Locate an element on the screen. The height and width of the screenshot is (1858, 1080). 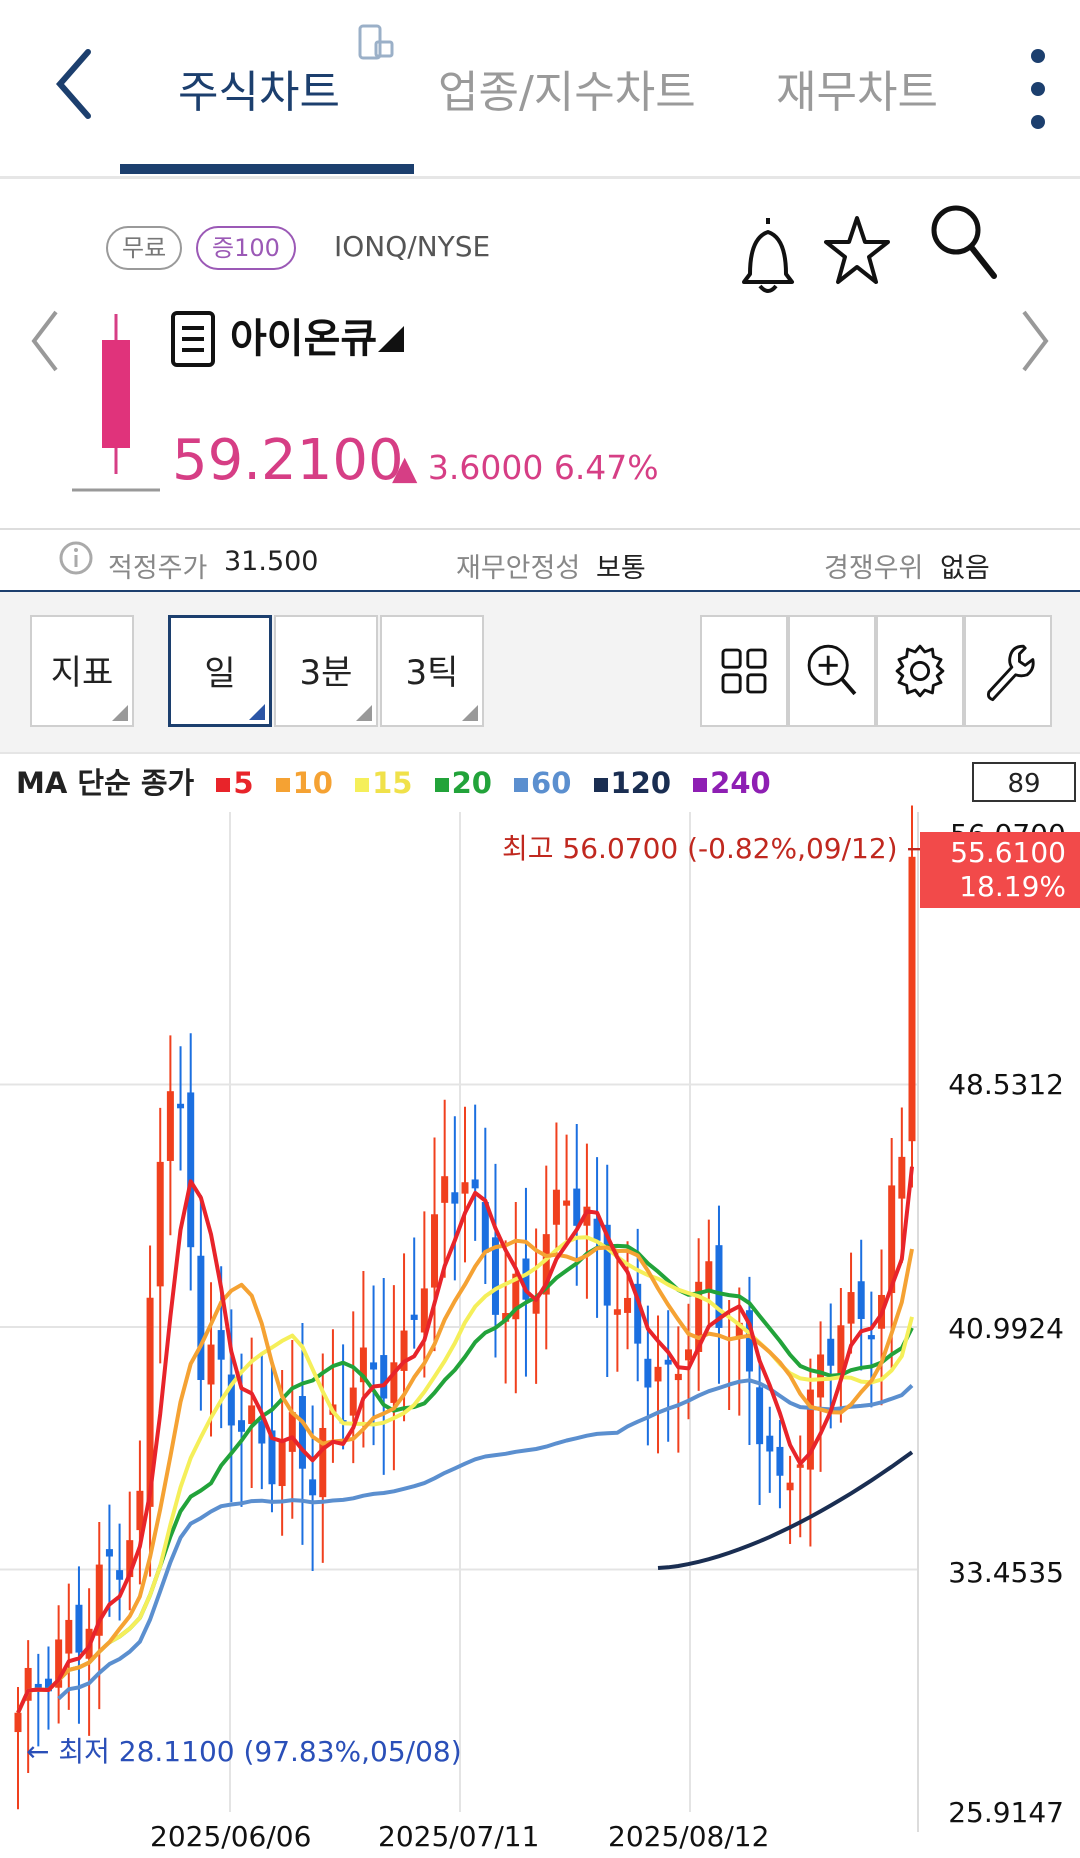
tab-stock-chart: 주식차트 is located at coordinates (259, 92).